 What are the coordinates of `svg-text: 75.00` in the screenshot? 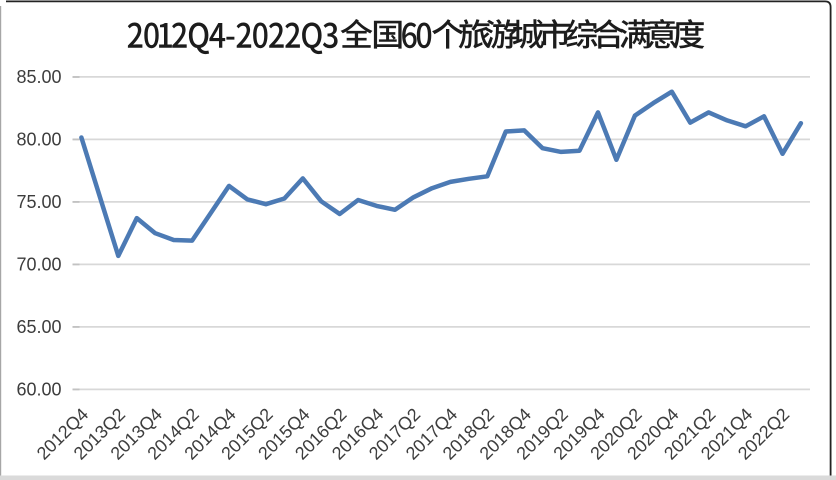 It's located at (38, 202).